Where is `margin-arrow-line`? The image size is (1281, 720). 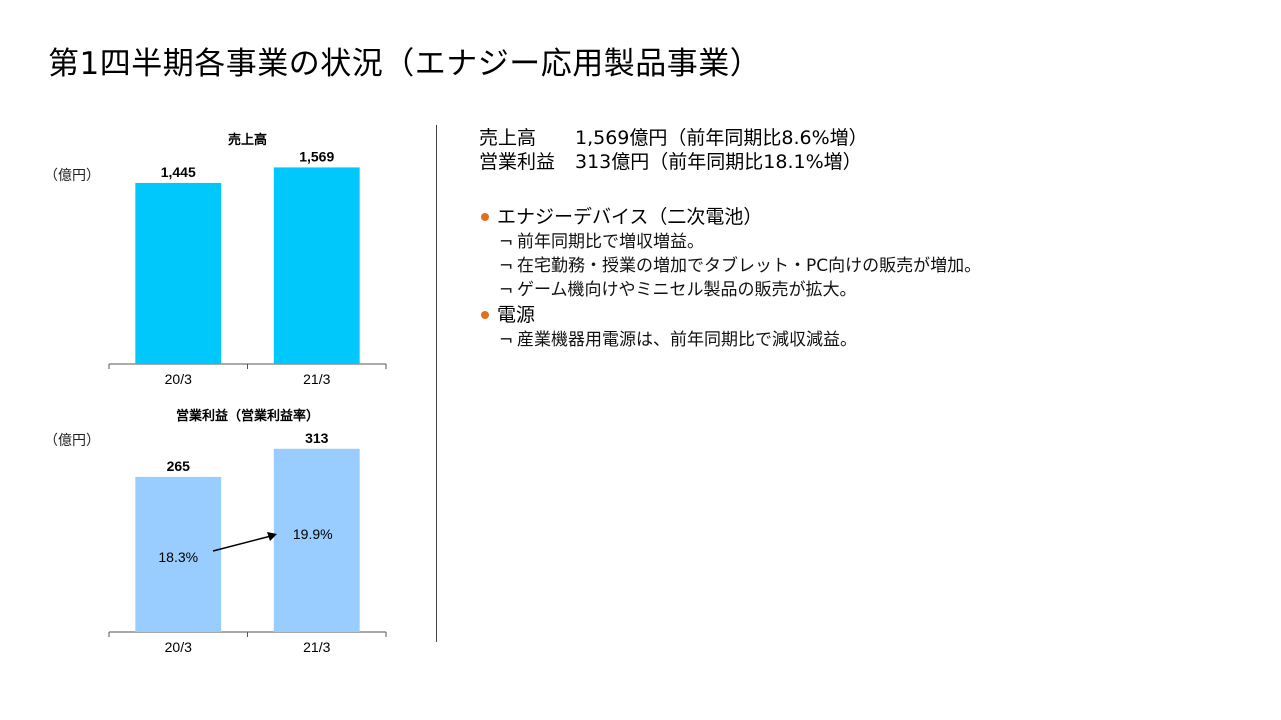 margin-arrow-line is located at coordinates (242, 543).